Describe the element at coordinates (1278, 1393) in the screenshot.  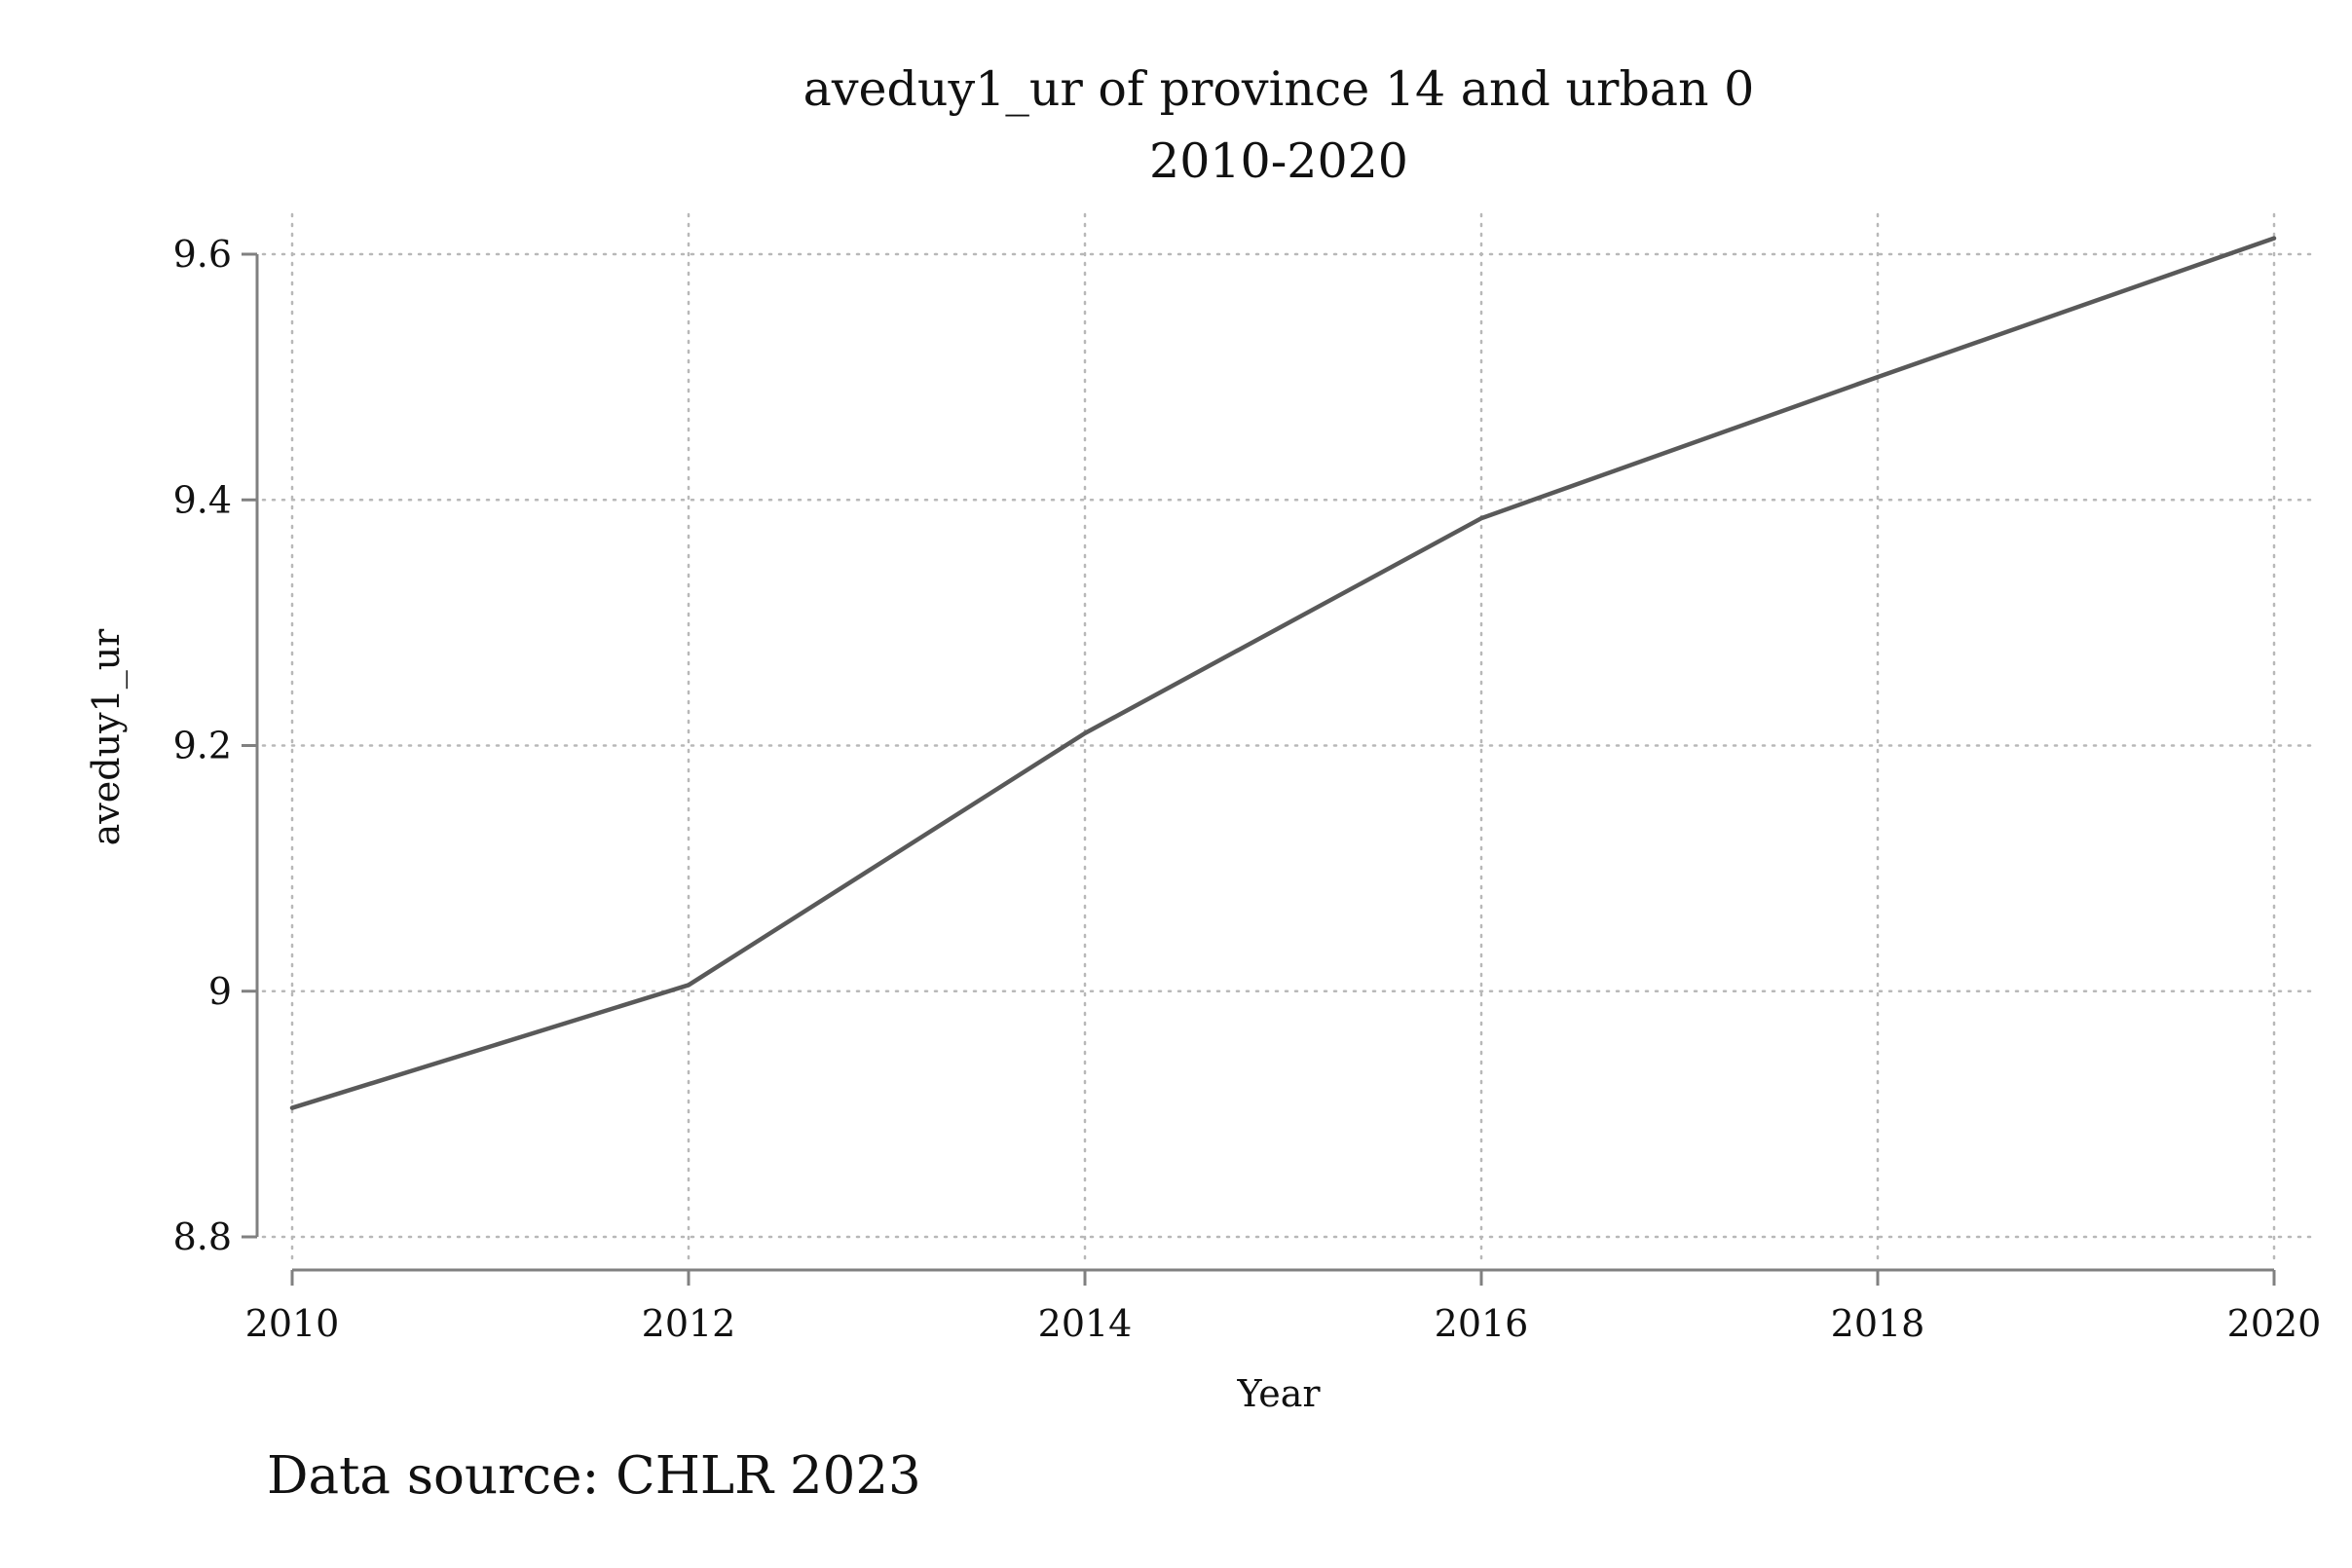
I see `x-axis-label: Year` at that location.